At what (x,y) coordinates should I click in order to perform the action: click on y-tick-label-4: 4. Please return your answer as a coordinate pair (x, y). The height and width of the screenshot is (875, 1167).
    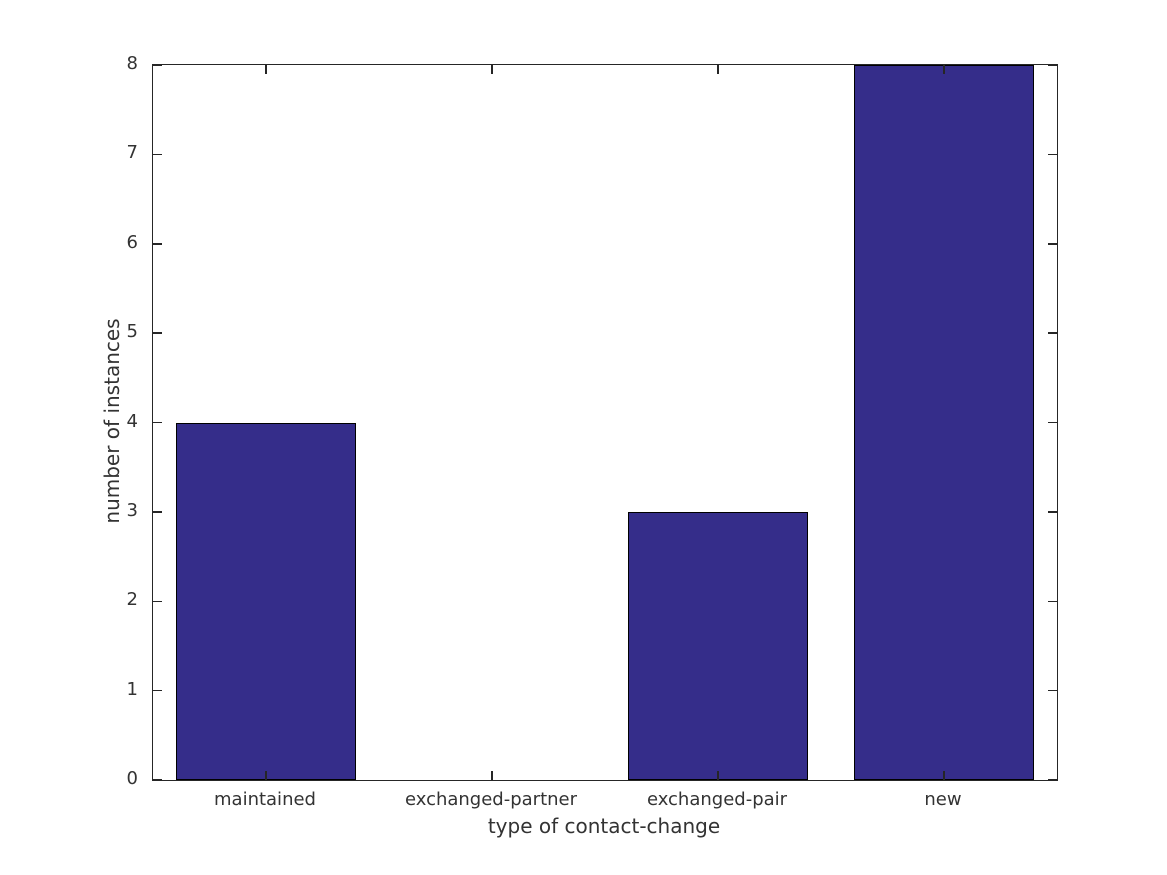
    Looking at the image, I should click on (132, 421).